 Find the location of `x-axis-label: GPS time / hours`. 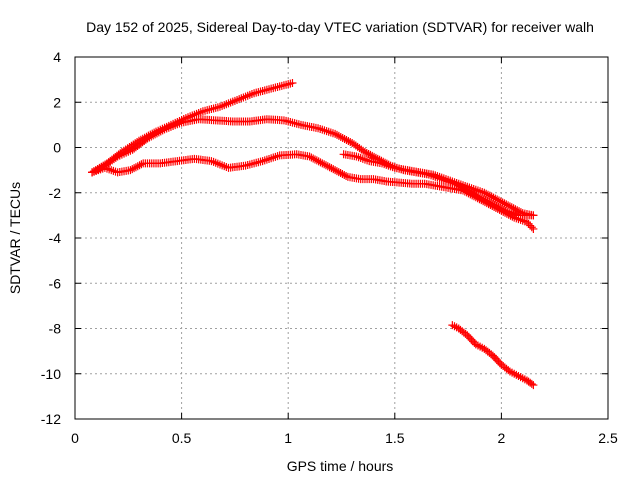

x-axis-label: GPS time / hours is located at coordinates (340, 466).